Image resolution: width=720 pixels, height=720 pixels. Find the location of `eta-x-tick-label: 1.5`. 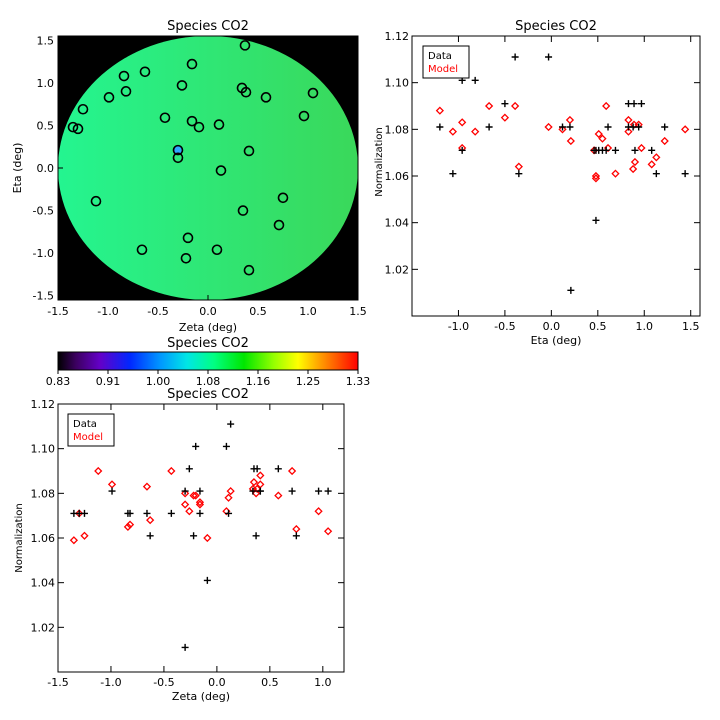

eta-x-tick-label: 1.5 is located at coordinates (691, 326).